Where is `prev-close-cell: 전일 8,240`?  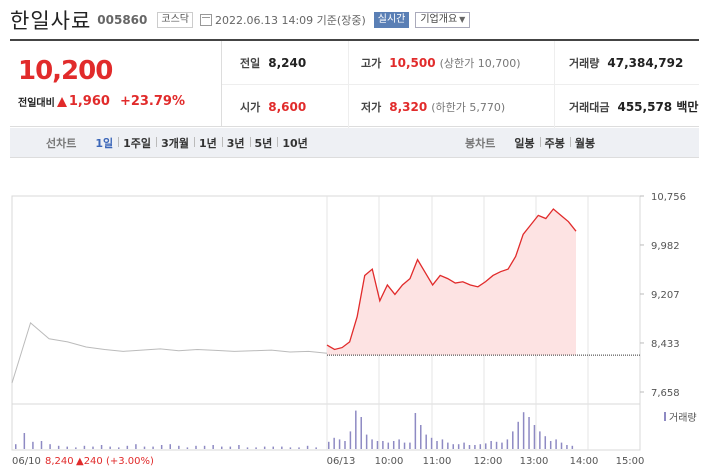 prev-close-cell: 전일 8,240 is located at coordinates (273, 62).